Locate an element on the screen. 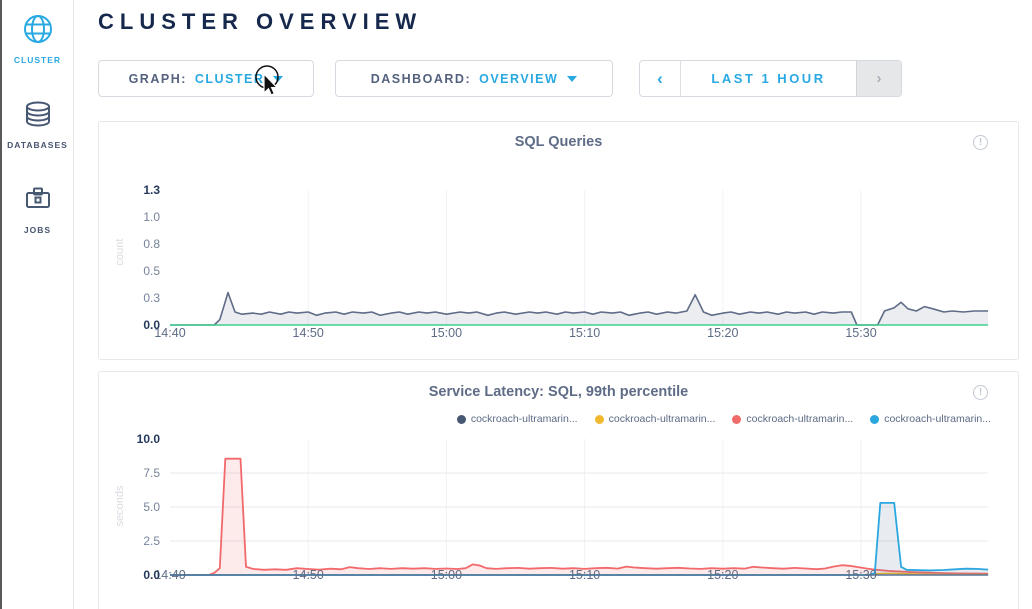  svg-text: 0.5 is located at coordinates (151, 271).